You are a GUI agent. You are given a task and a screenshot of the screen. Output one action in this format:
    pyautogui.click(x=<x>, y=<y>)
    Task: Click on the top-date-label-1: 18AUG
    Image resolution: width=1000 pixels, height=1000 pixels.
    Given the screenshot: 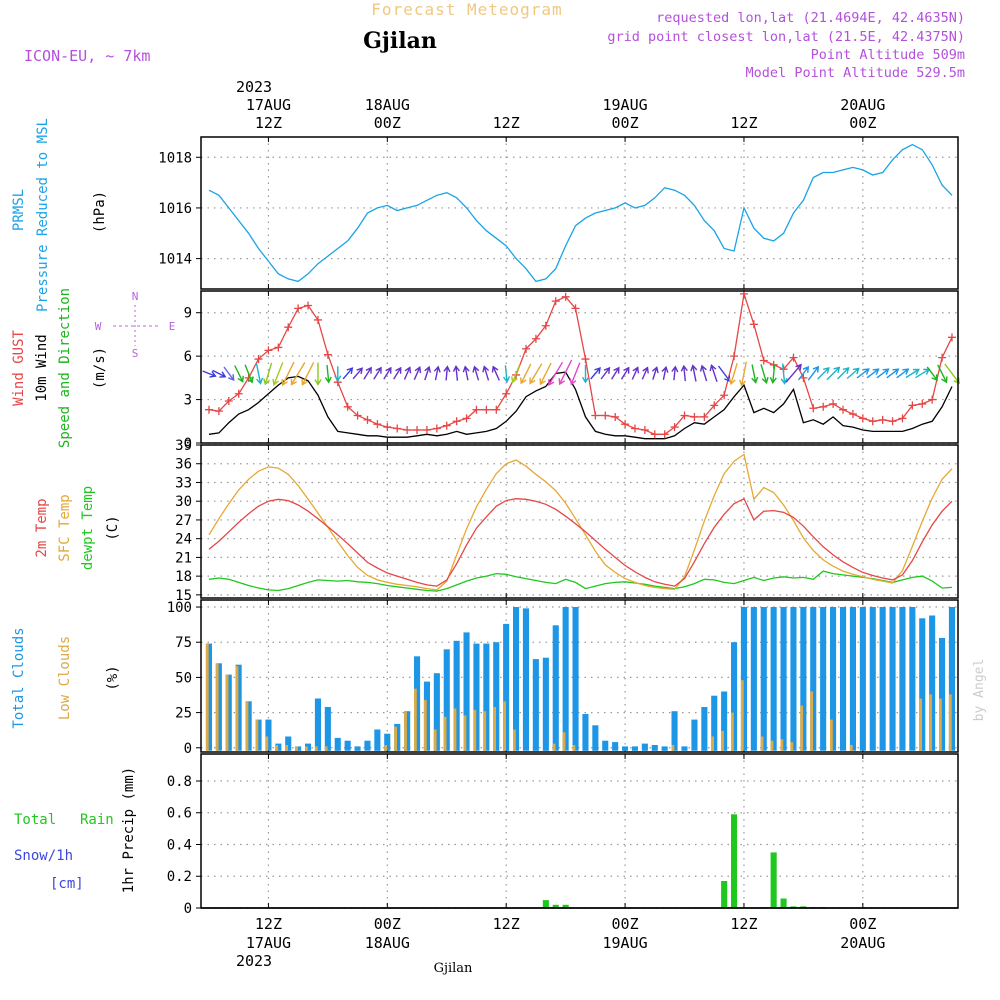 What is the action you would take?
    pyautogui.click(x=387, y=105)
    